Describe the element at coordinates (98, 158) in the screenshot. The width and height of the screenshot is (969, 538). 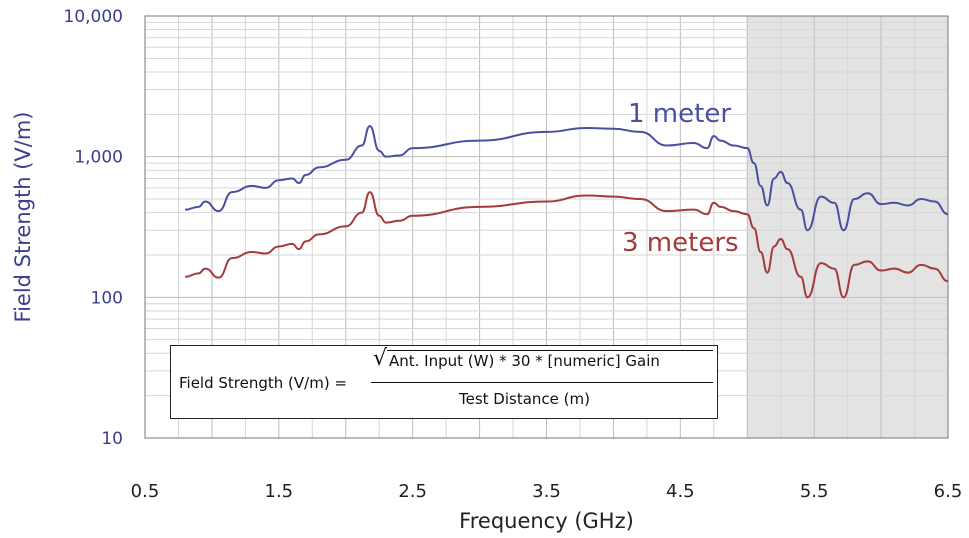
I see `y-tick-label: 1,000` at that location.